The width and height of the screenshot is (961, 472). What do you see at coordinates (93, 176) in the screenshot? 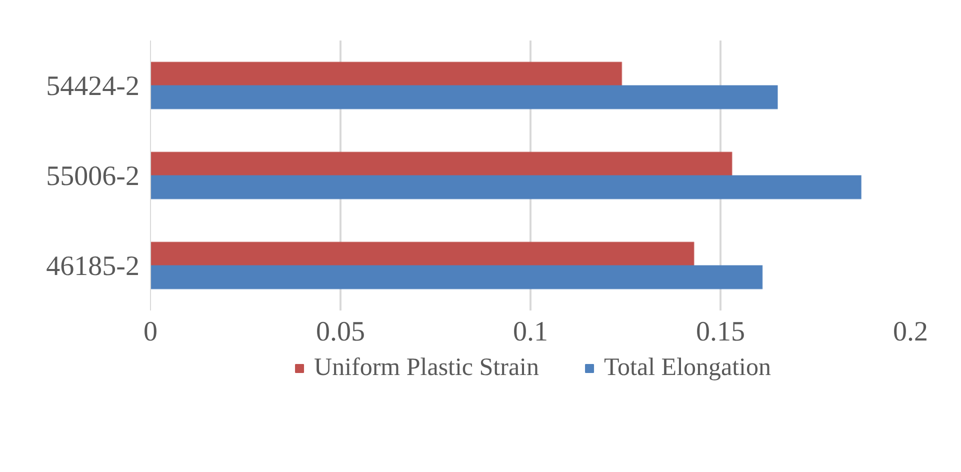
I see `y-tick-label: 55006-2` at bounding box center [93, 176].